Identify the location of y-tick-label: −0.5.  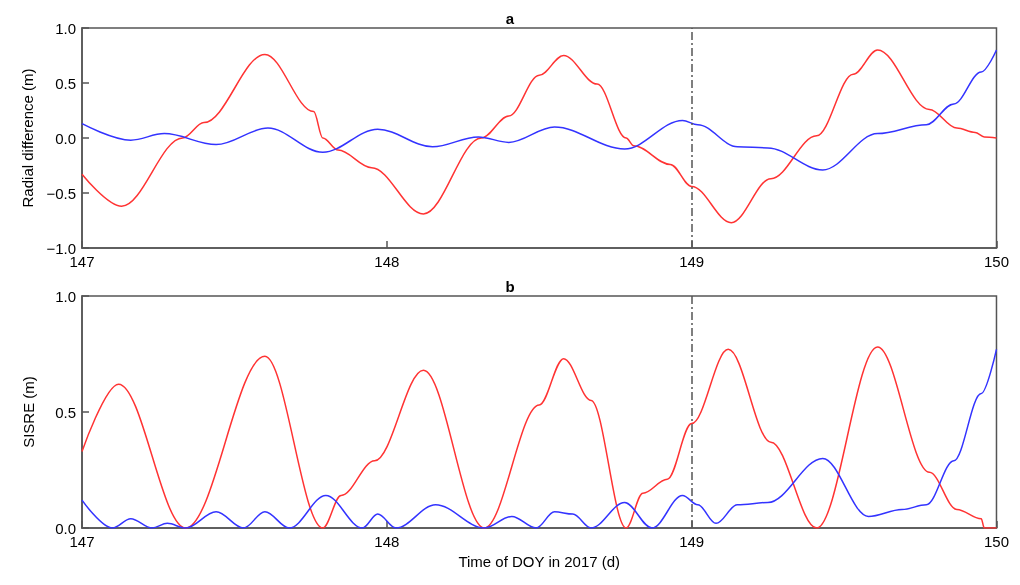
(61, 193).